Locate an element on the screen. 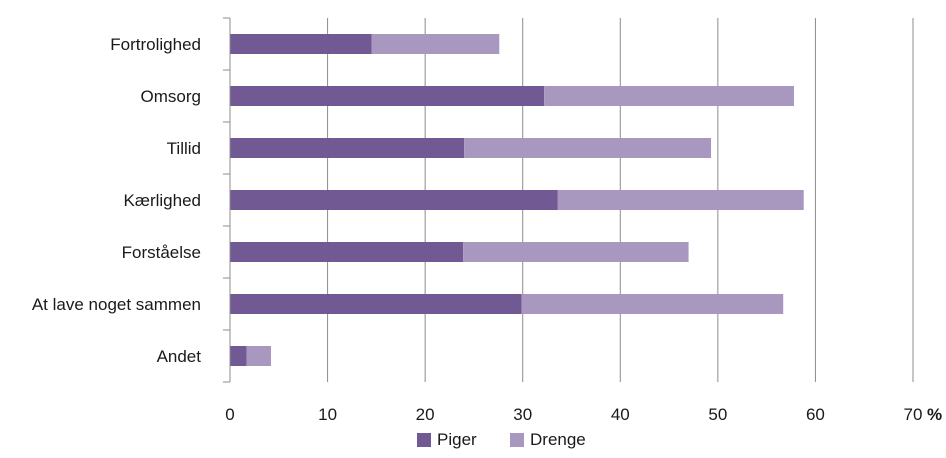 The height and width of the screenshot is (458, 946). category-label: Andet is located at coordinates (179, 356).